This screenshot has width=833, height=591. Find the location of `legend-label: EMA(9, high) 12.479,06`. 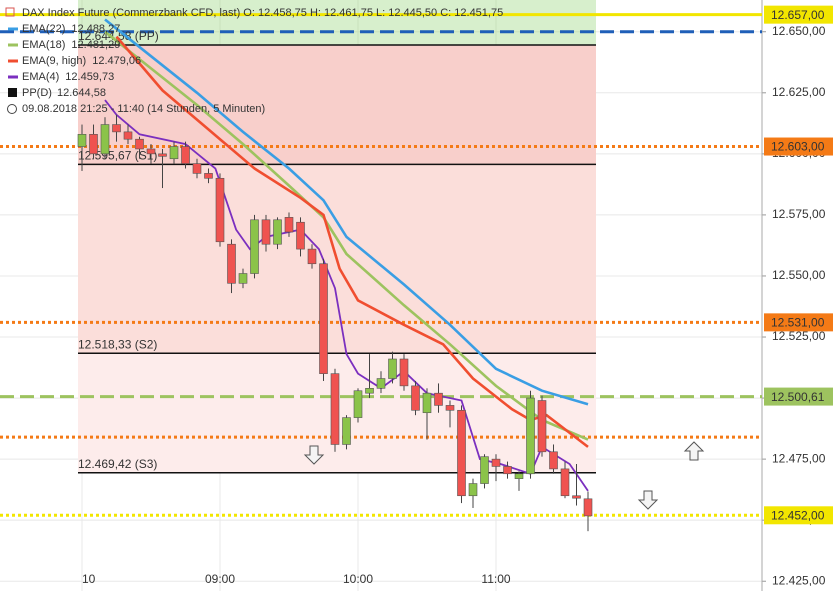

legend-label: EMA(9, high) 12.479,06 is located at coordinates (81, 61).